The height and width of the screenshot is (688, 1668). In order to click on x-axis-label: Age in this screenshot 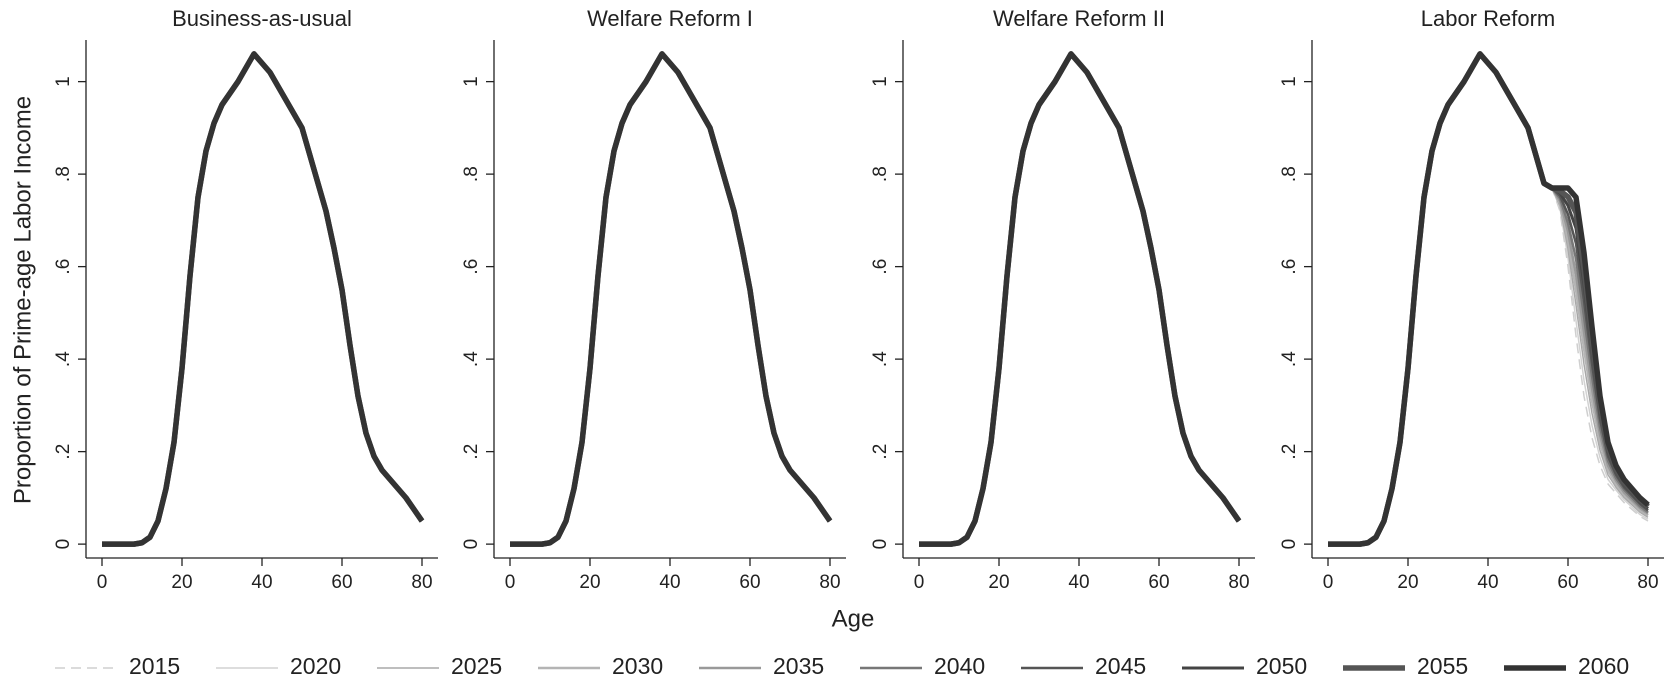, I will do `click(853, 618)`.